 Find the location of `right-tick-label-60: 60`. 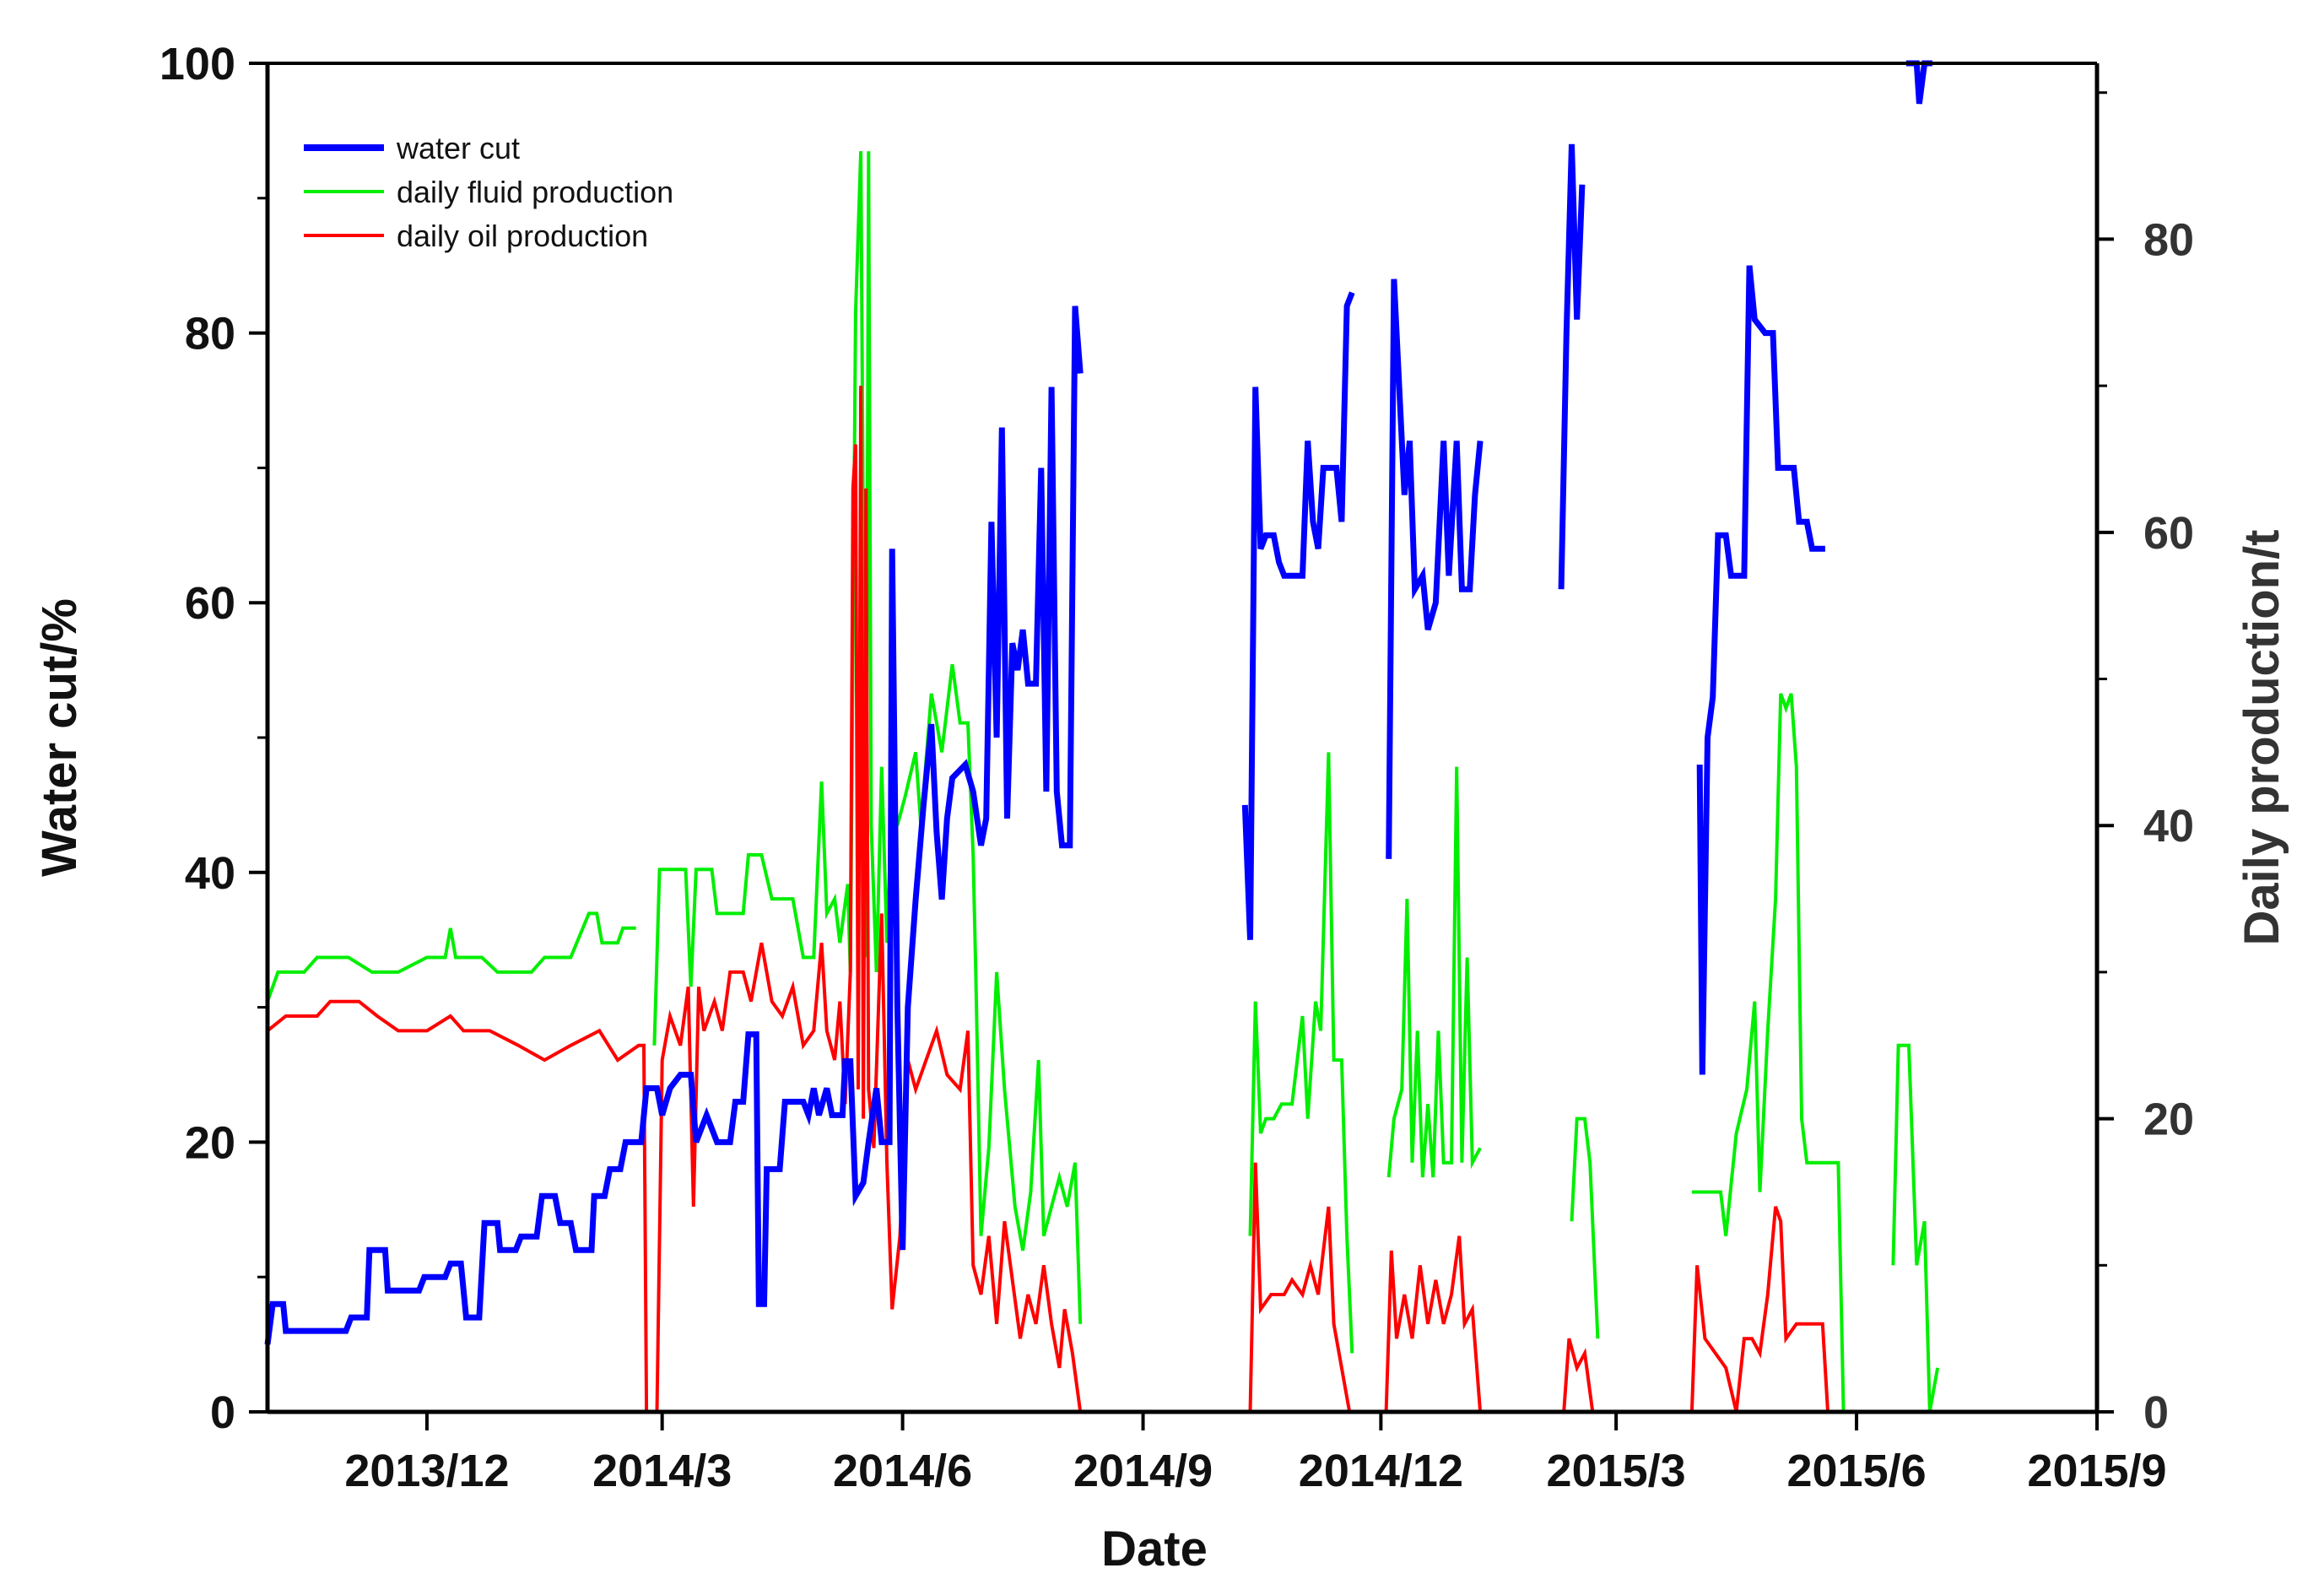

right-tick-label-60: 60 is located at coordinates (2168, 533).